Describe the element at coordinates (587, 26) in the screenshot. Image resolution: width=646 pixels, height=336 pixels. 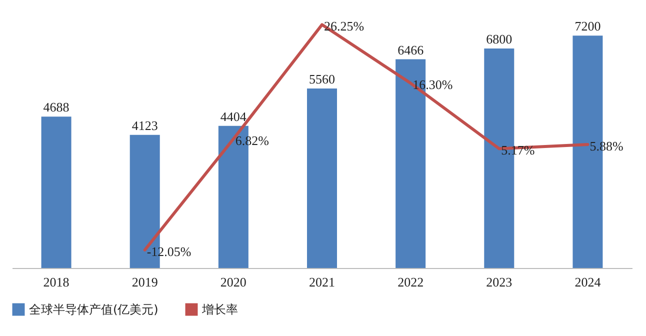
I see `data-label: 7200` at that location.